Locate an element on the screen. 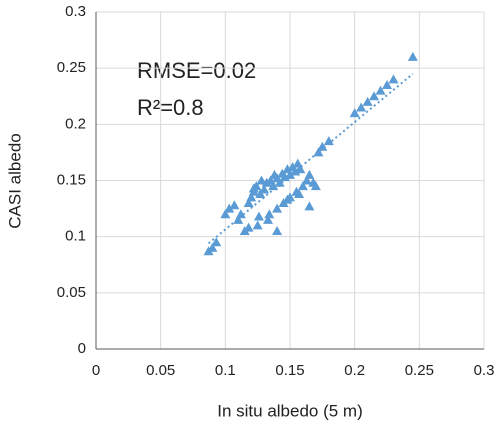 The width and height of the screenshot is (500, 431). x-tick-label: 0.2 is located at coordinates (354, 370).